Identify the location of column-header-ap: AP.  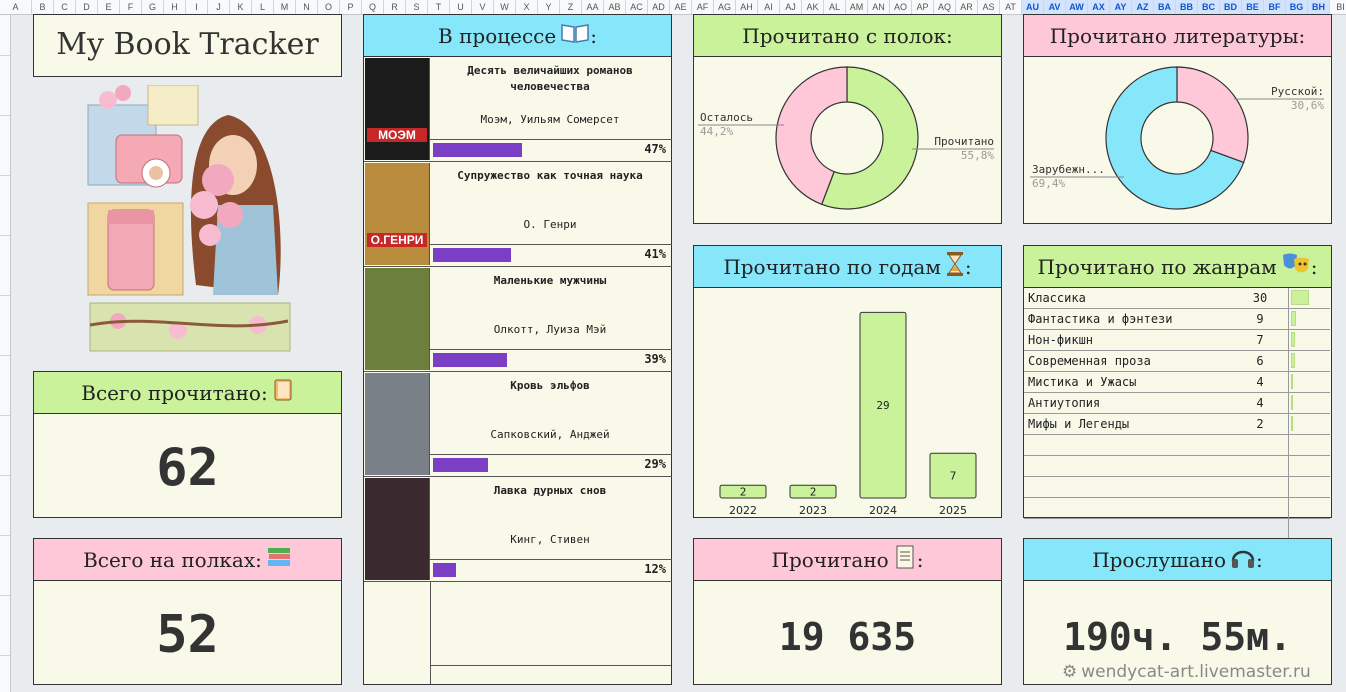
(923, 7).